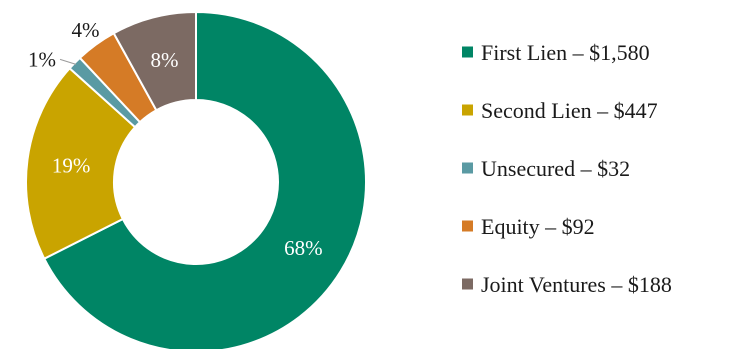 Image resolution: width=742 pixels, height=354 pixels. Describe the element at coordinates (68, 61) in the screenshot. I see `leader-line-unsecured` at that location.